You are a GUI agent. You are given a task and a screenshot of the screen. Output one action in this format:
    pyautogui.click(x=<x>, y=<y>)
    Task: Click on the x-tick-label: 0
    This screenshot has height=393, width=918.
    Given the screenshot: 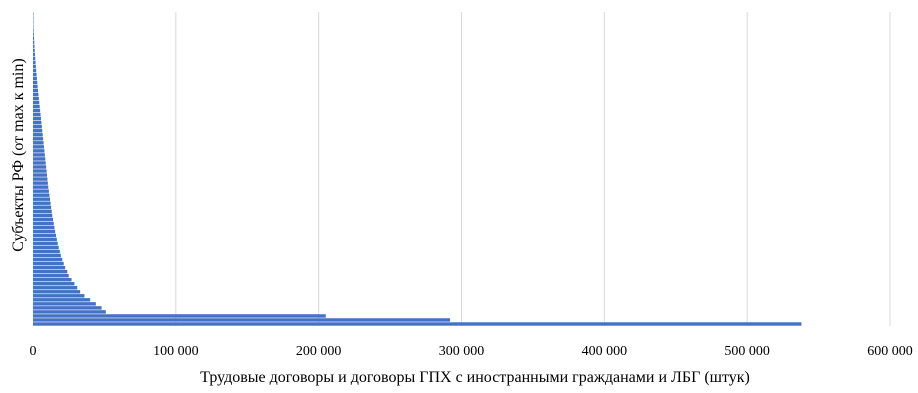 What is the action you would take?
    pyautogui.click(x=33, y=351)
    